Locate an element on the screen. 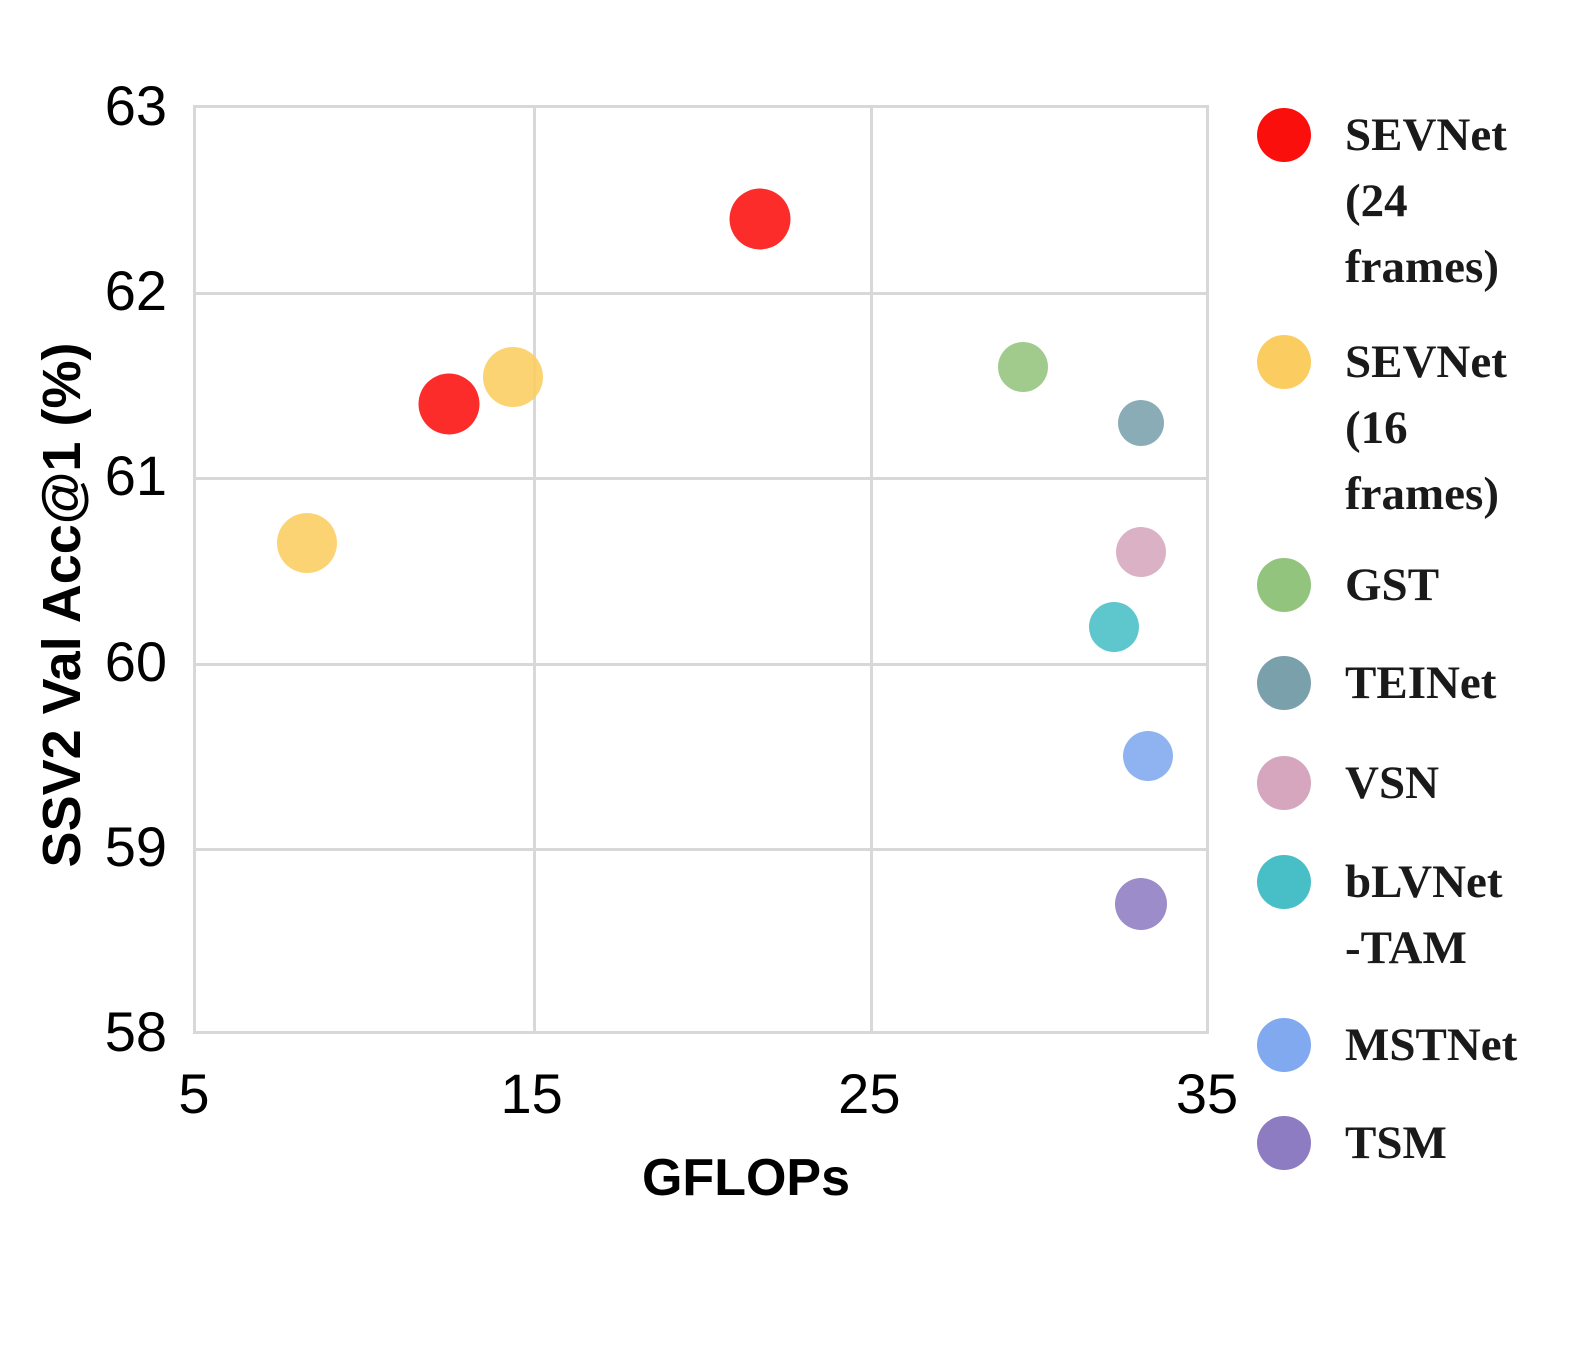 The image size is (1578, 1349). legend-label: SEVNet (16 frames) is located at coordinates (1426, 428).